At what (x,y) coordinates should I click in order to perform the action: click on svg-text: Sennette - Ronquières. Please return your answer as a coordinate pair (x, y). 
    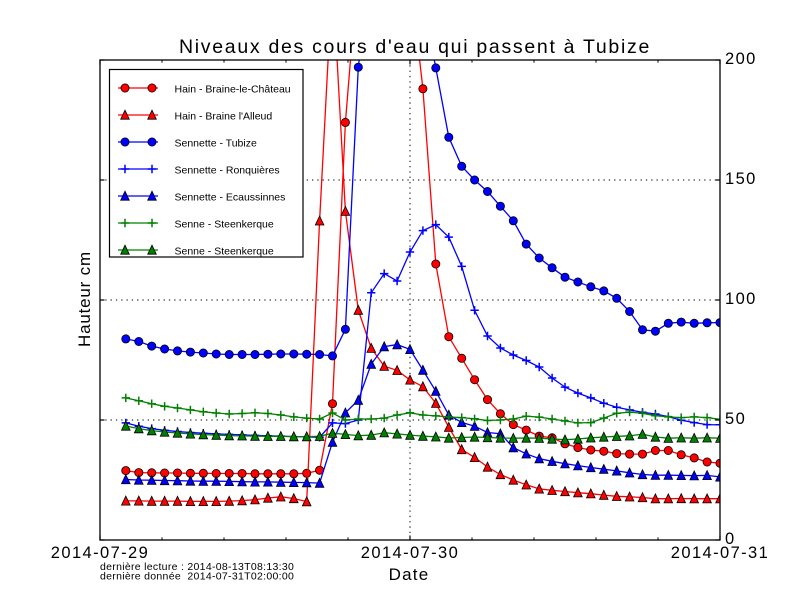
    Looking at the image, I should click on (227, 170).